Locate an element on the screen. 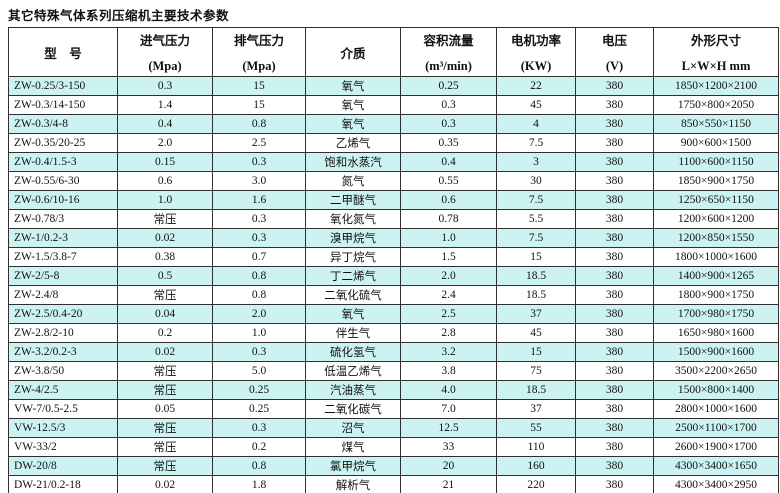 The height and width of the screenshot is (493, 780). intake-pressure-cell: 0.3 is located at coordinates (165, 86).